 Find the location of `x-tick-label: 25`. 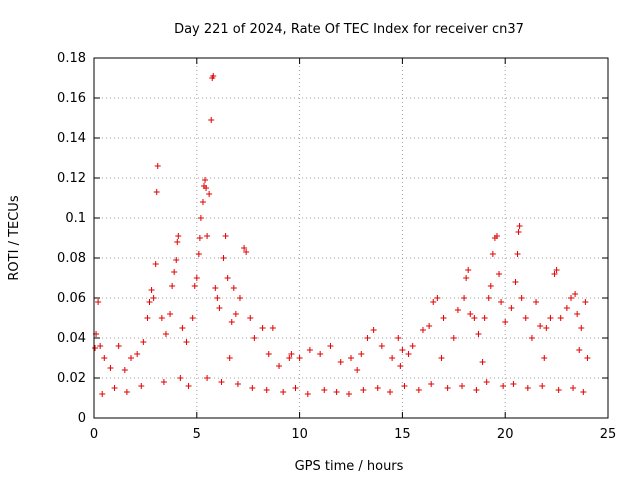

x-tick-label: 25 is located at coordinates (608, 434).